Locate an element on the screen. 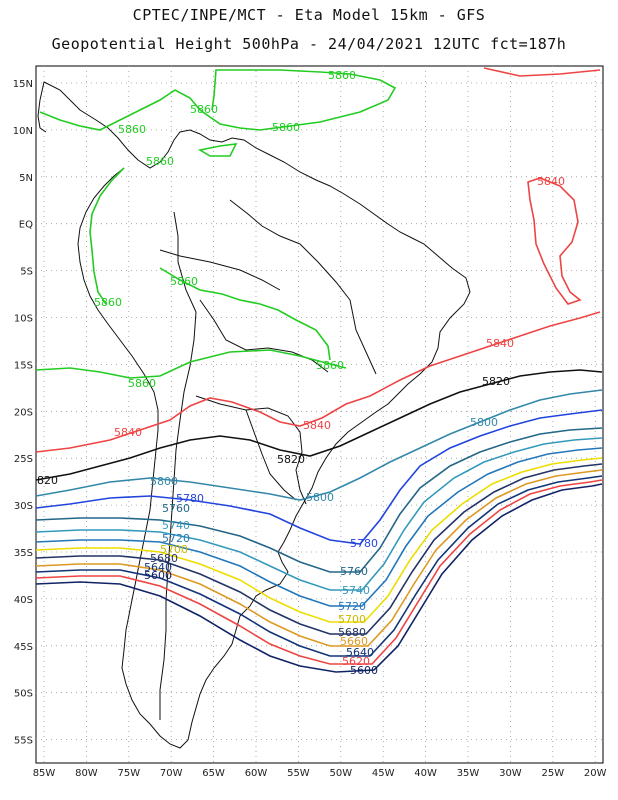  lon-tick-label: 35W is located at coordinates (468, 773).